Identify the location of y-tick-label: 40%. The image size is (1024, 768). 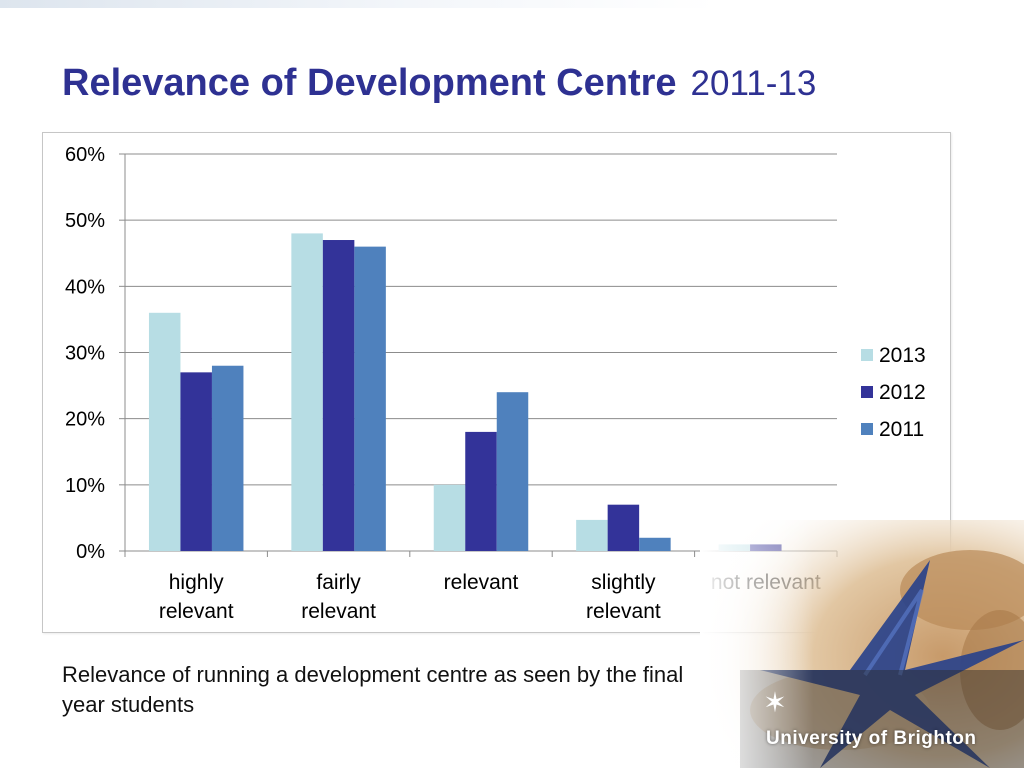
(85, 287).